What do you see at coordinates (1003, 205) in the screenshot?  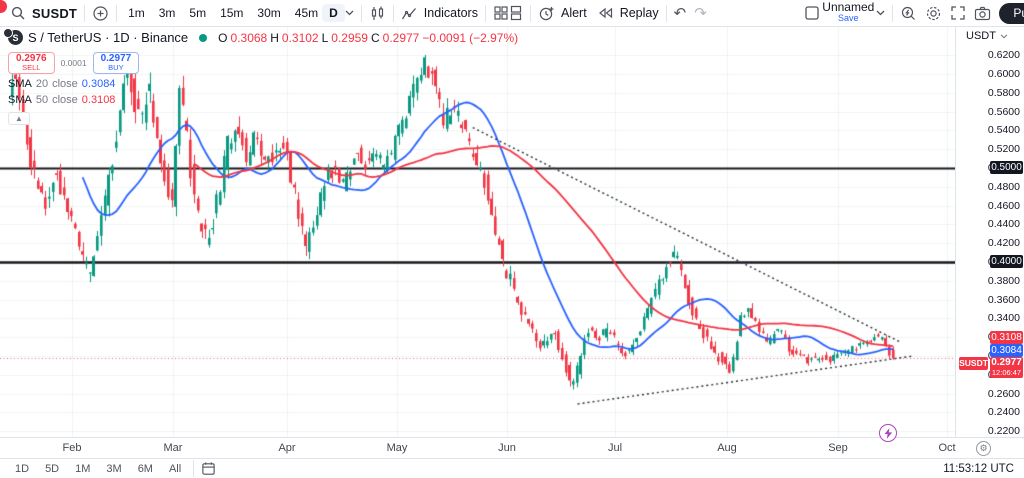 I see `price-tick: 0.4600` at bounding box center [1003, 205].